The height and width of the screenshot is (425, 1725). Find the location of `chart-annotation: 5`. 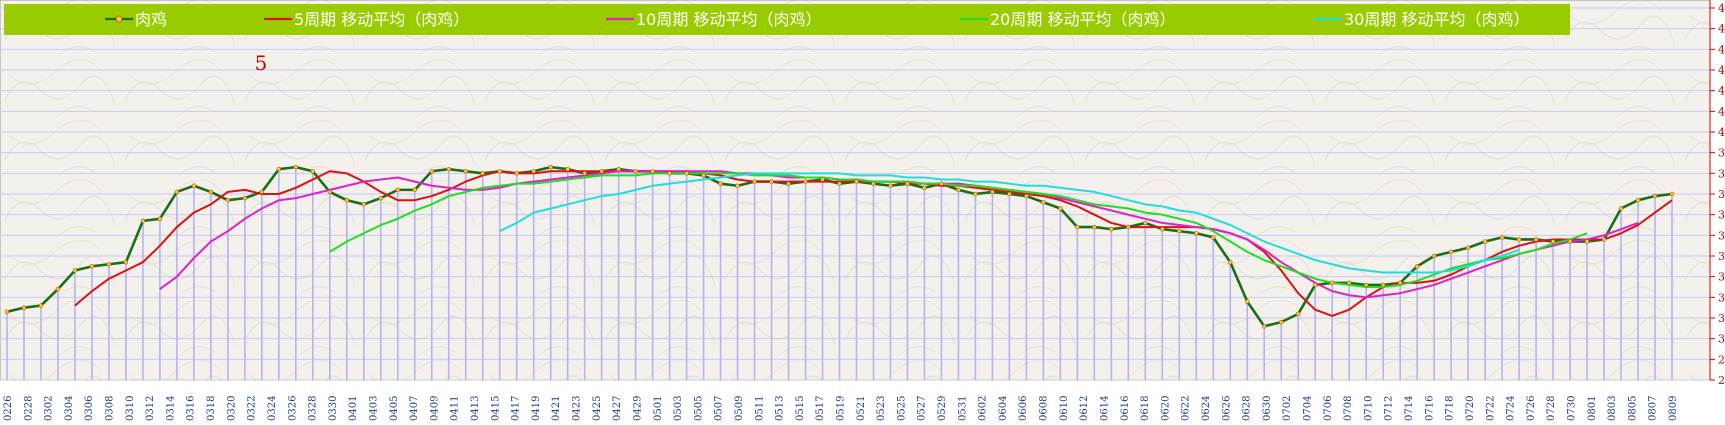

chart-annotation: 5 is located at coordinates (261, 63).